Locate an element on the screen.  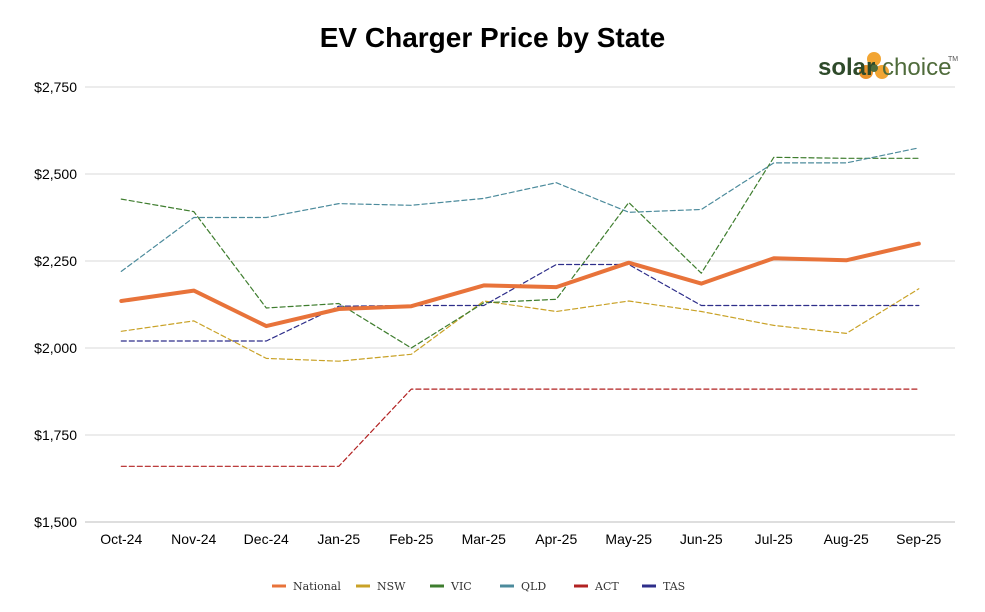
legend-label: ACT is located at coordinates (606, 586).